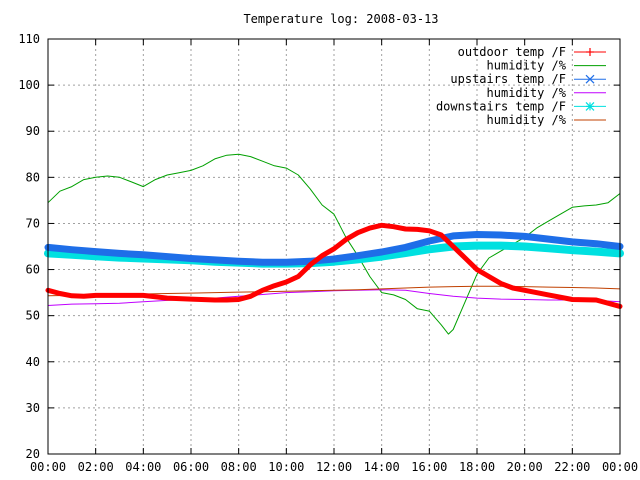 The width and height of the screenshot is (640, 480). I want to click on x-tick-label: 06:00, so click(191, 467).